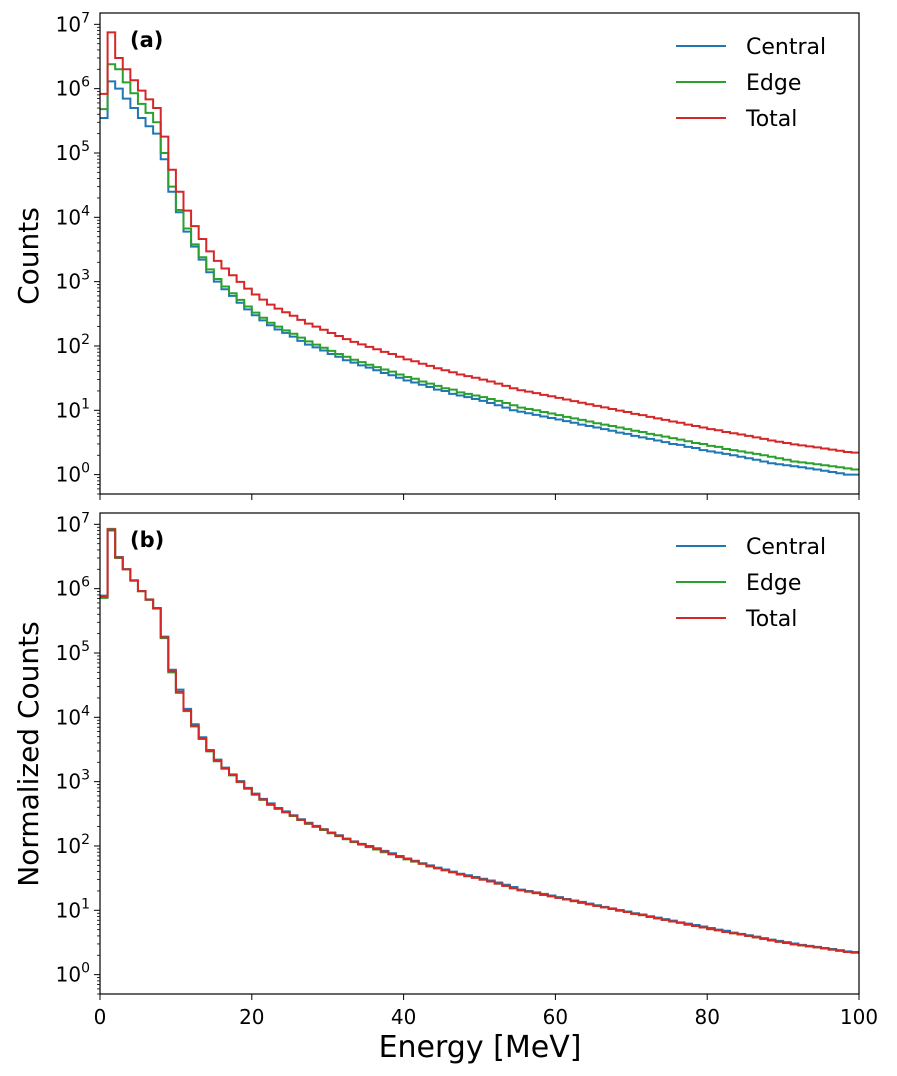 This screenshot has height=1076, width=897. What do you see at coordinates (555, 1017) in the screenshot?
I see `x-tick-label: 60` at bounding box center [555, 1017].